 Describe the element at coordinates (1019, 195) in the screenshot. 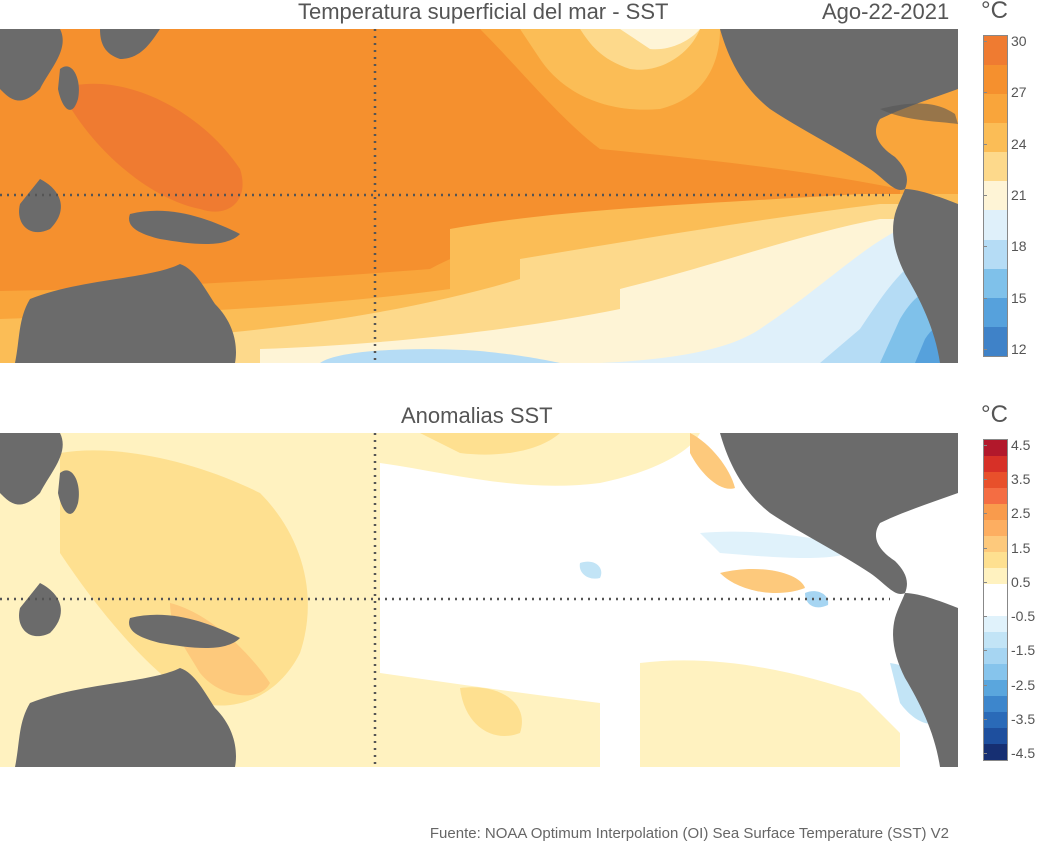

I see `sst-colorbar-tick-label: 21` at that location.